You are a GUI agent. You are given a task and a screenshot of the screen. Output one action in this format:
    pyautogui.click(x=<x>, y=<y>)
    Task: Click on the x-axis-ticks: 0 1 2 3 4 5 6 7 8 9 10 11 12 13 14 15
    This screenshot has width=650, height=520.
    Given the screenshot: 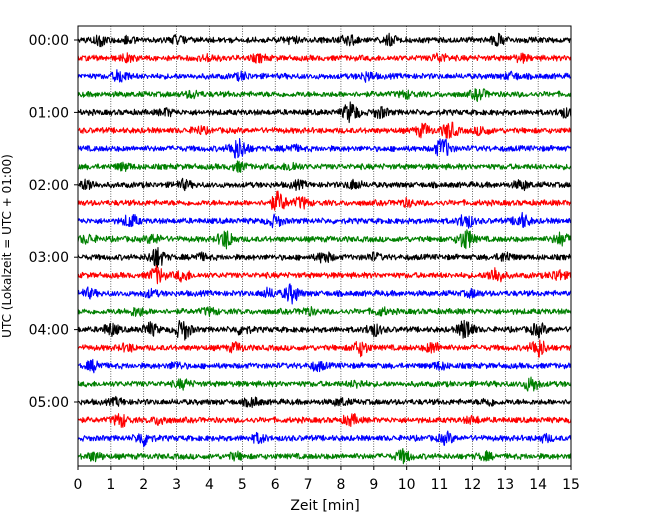 What is the action you would take?
    pyautogui.click(x=327, y=479)
    